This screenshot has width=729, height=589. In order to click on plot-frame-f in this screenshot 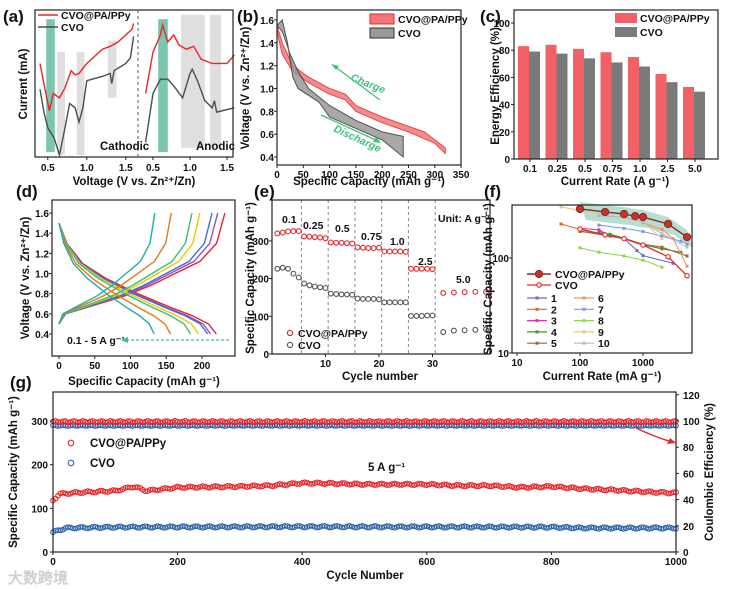, I will do `click(602, 279)`.